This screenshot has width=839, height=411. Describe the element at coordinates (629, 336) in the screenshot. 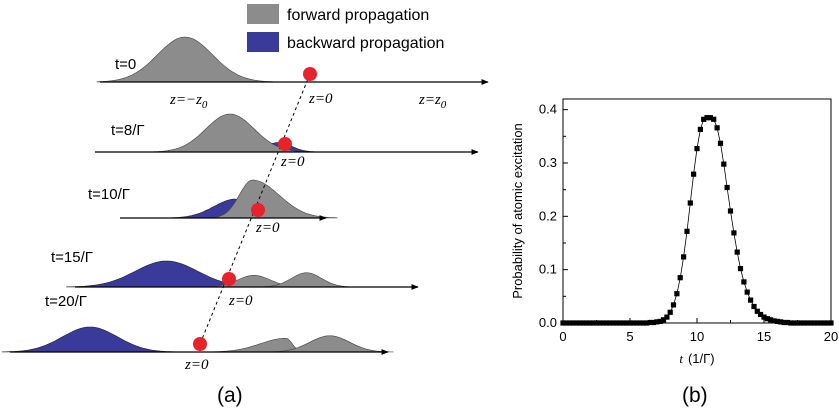

I see `x-tick-label: 5` at that location.